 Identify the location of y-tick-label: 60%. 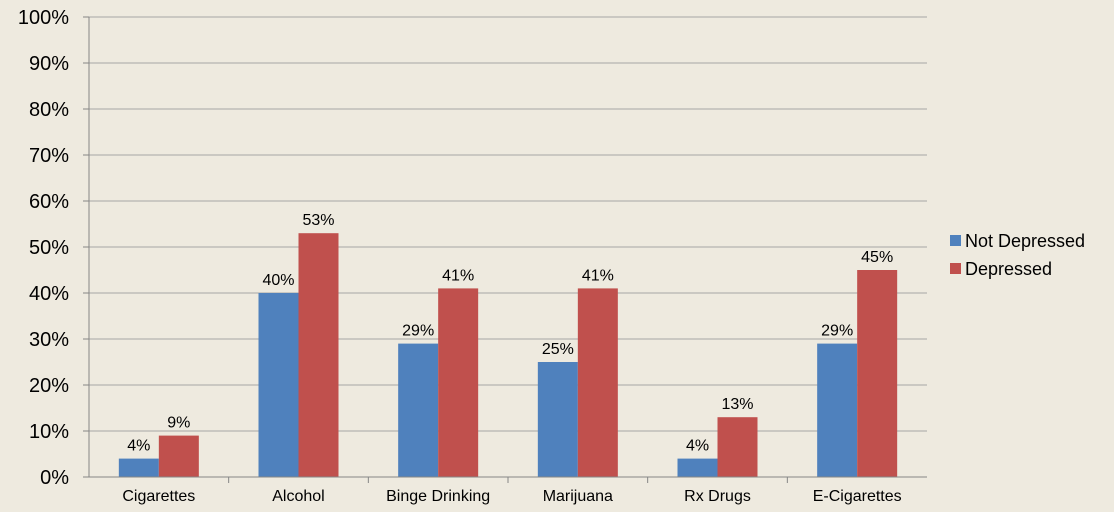
(49, 202).